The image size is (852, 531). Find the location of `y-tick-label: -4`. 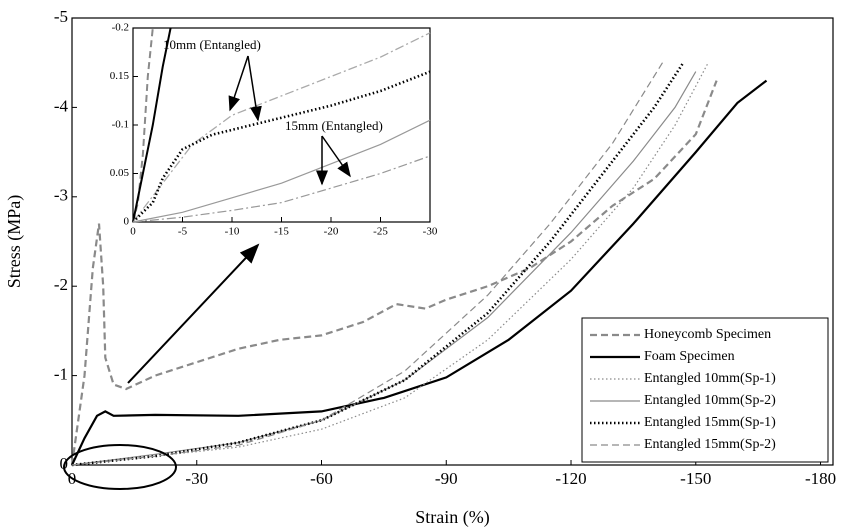

y-tick-label: -4 is located at coordinates (61, 105).